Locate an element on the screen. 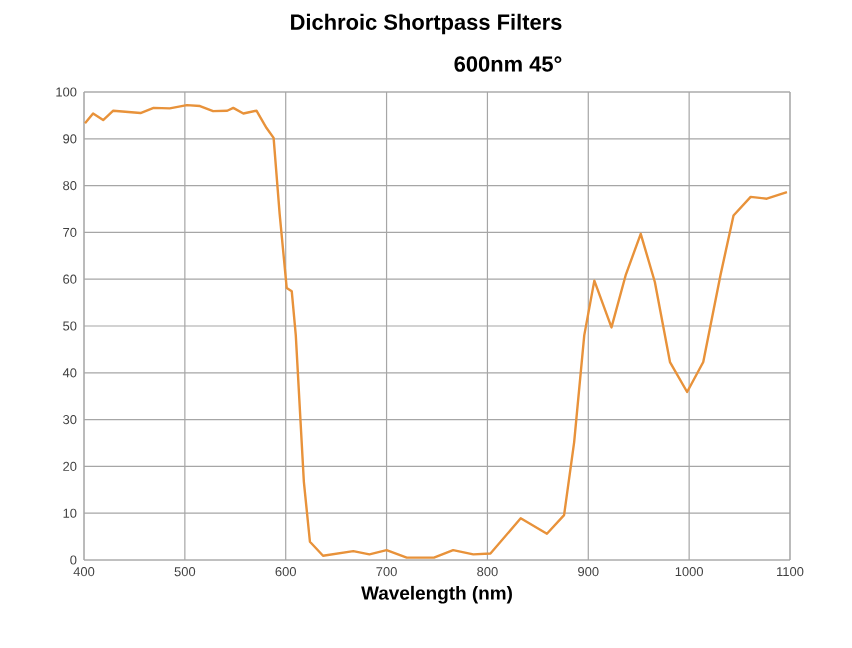 The image size is (852, 648). x-axis-title: Wavelength (nm) is located at coordinates (436, 594).